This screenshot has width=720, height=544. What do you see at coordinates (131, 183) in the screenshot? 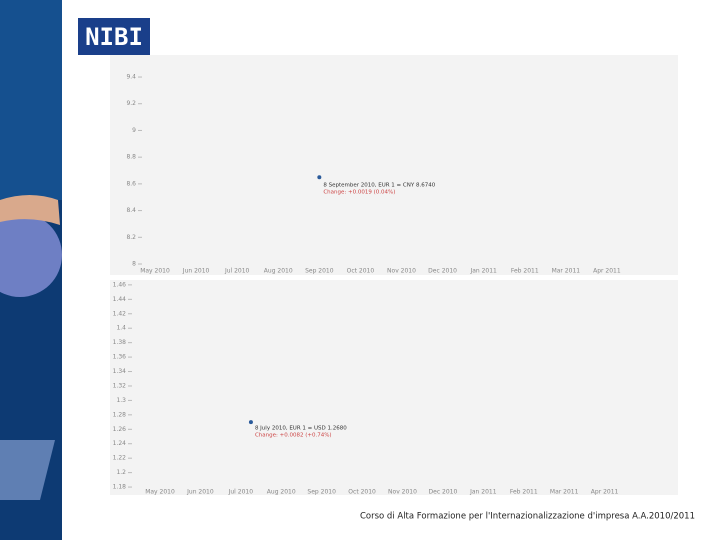
I see `y-tick-label: 8.6` at bounding box center [131, 183].